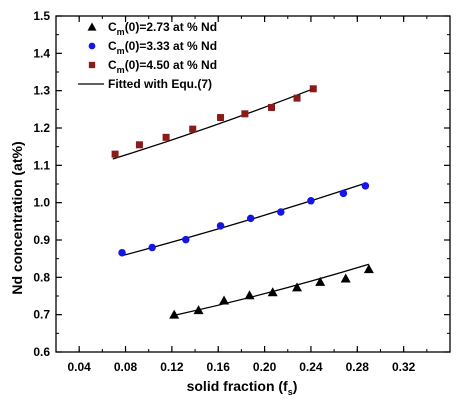 This screenshot has height=404, width=463. What do you see at coordinates (162, 28) in the screenshot?
I see `legend-label: Cm(0)=2.73 at % Nd` at bounding box center [162, 28].